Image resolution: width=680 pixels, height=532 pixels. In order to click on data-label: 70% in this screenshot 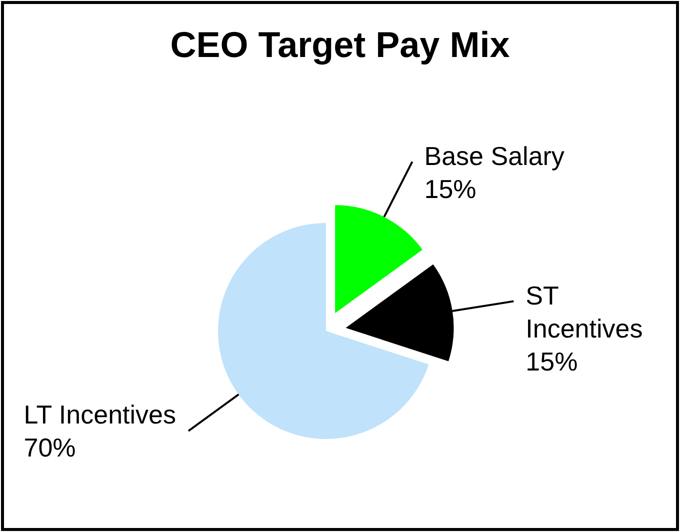, I will do `click(50, 447)`.